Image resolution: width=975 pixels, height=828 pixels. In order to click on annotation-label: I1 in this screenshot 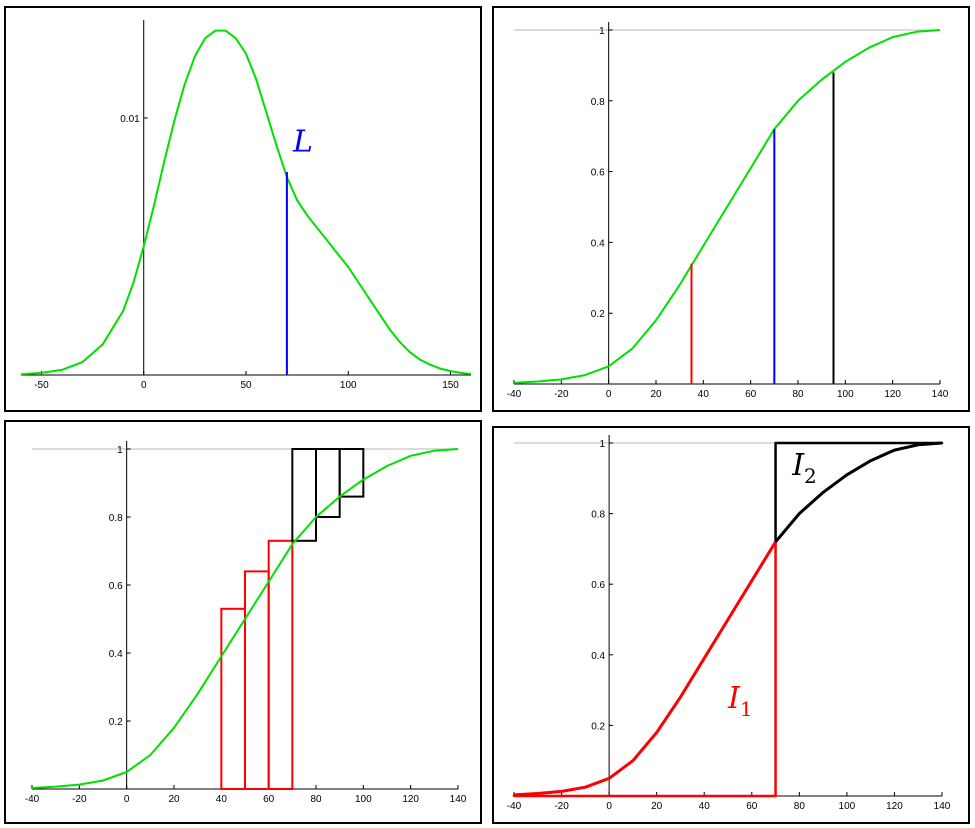, I will do `click(740, 701)`.